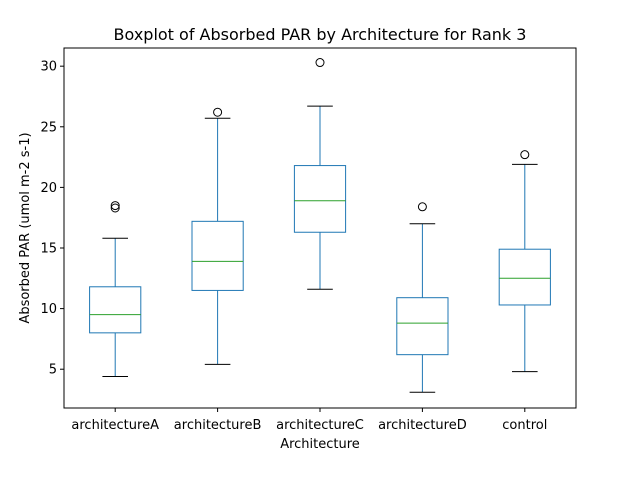 The width and height of the screenshot is (640, 480). Describe the element at coordinates (422, 425) in the screenshot. I see `x-tick-label: architectureD` at that location.